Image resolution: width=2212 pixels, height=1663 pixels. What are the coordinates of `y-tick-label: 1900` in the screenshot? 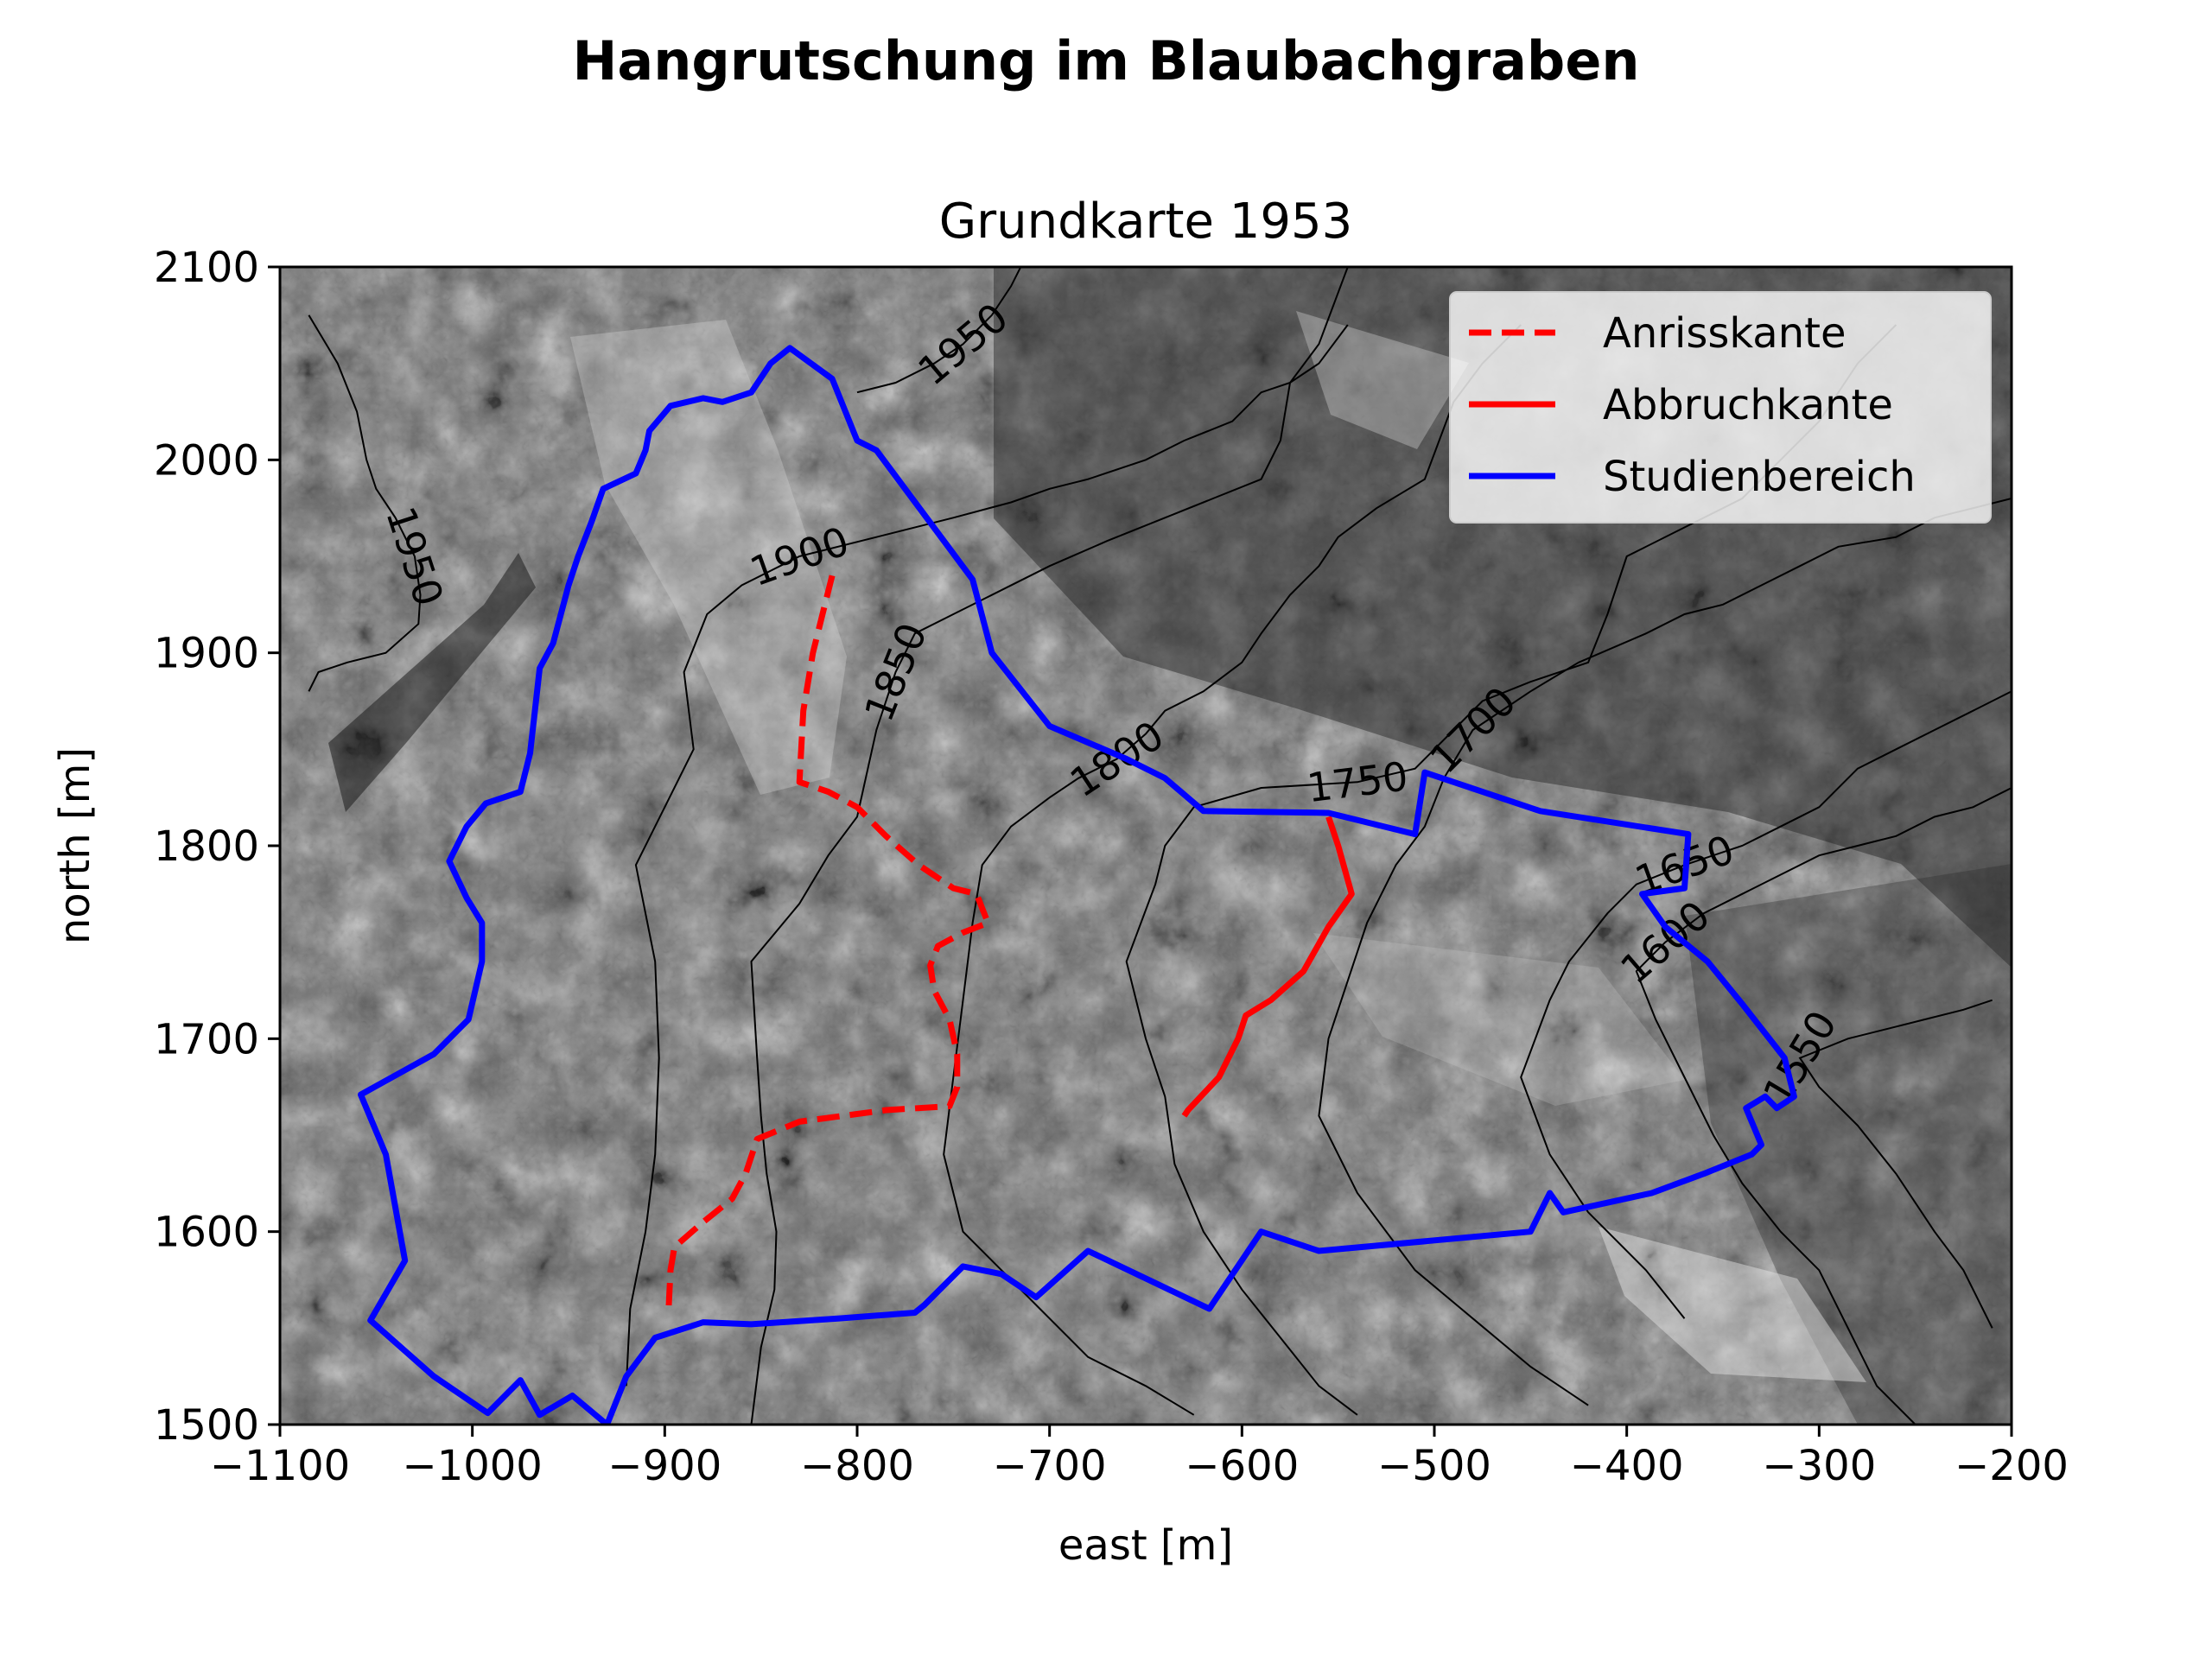 It's located at (206, 654).